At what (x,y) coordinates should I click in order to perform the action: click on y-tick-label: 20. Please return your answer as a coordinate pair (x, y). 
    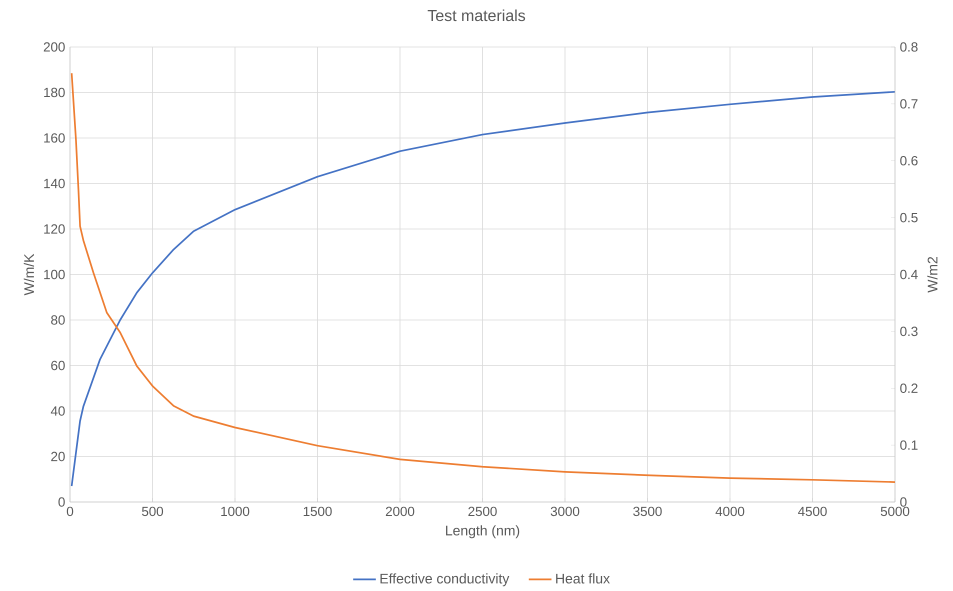
    Looking at the image, I should click on (58, 457).